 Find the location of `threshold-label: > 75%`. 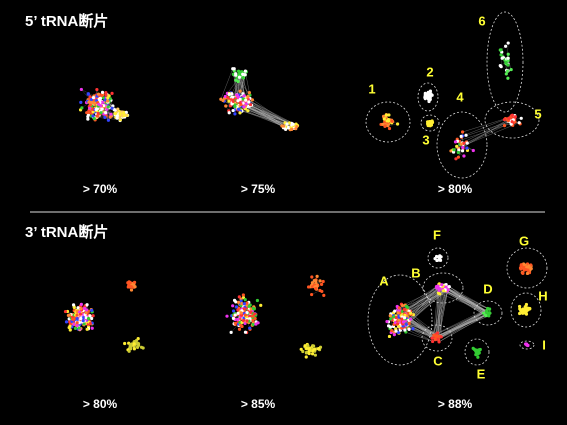

threshold-label: > 75% is located at coordinates (258, 189).